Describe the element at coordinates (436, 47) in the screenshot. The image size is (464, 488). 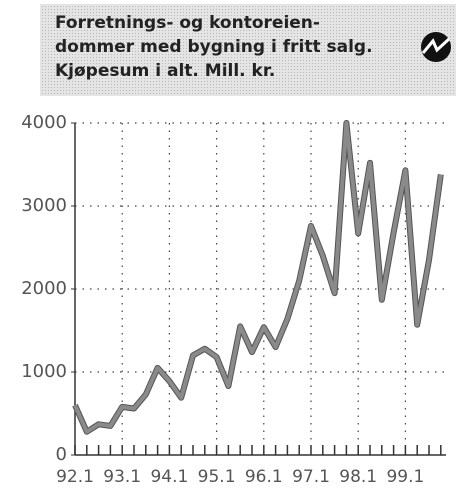
I see `logo` at that location.